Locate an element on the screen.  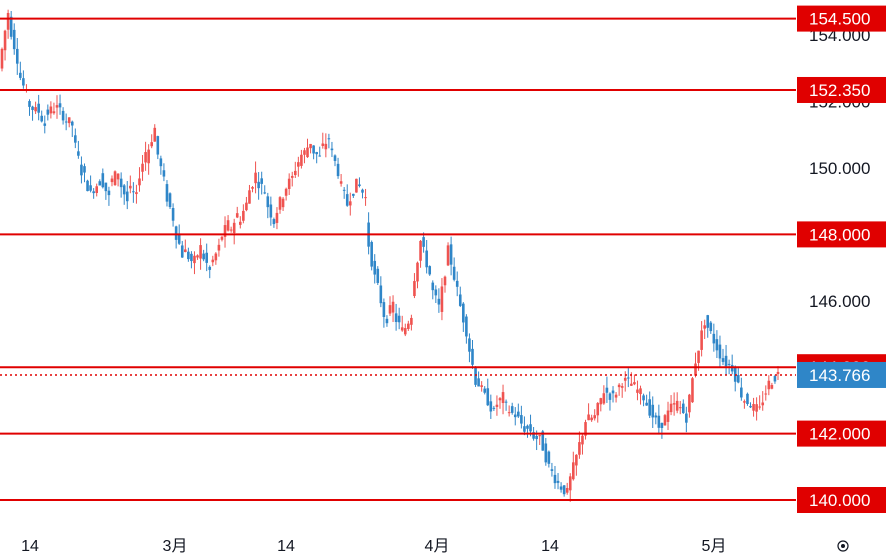
level-tag-bg is located at coordinates (841, 18).